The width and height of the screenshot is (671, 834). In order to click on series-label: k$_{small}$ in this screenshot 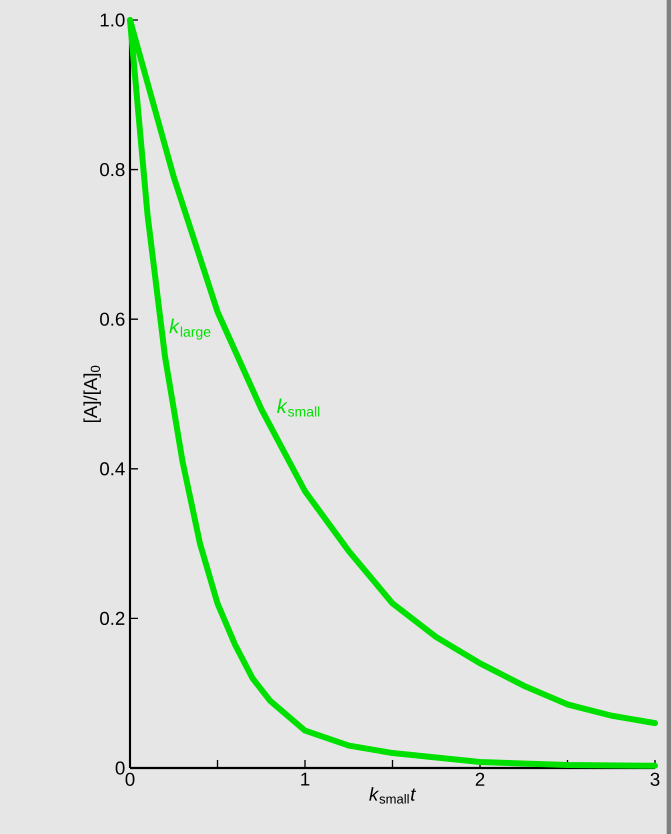, I will do `click(298, 407)`.